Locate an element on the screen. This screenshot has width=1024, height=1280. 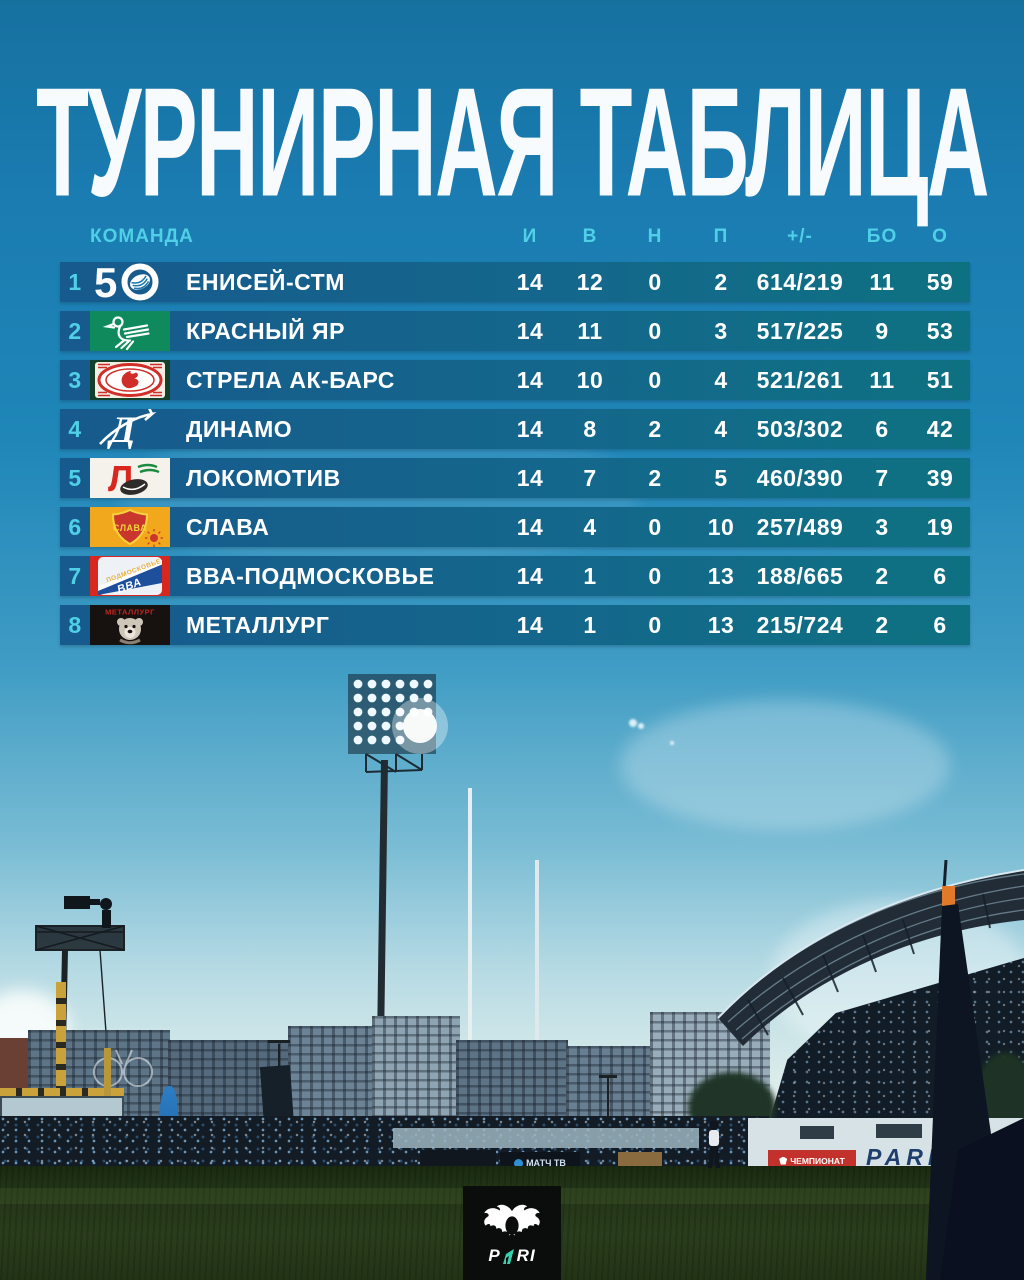
street-lamp is located at coordinates (608, 1107).